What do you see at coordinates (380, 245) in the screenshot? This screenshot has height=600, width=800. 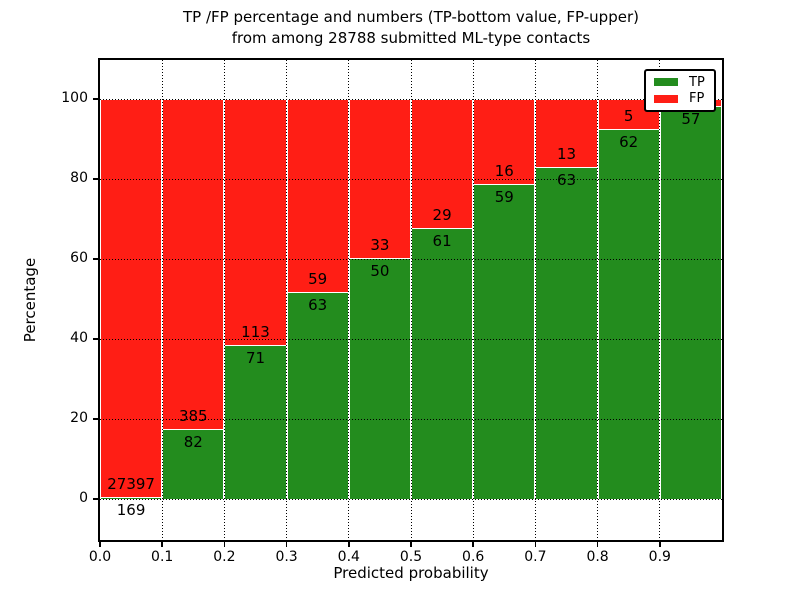 I see `fp-count-label: 33` at bounding box center [380, 245].